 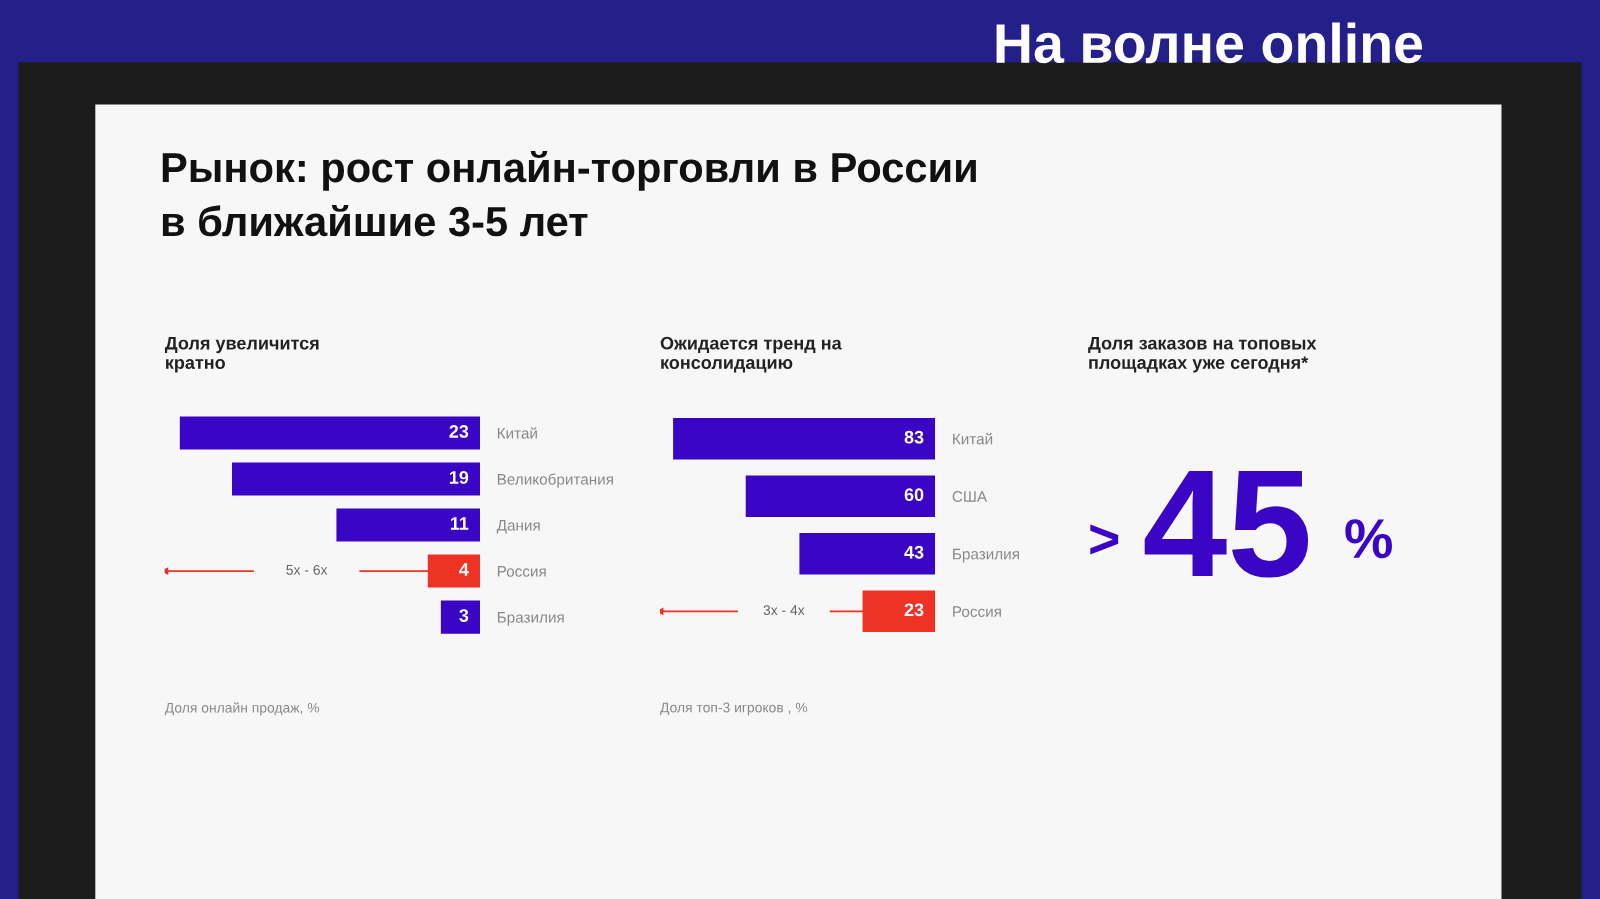 What do you see at coordinates (914, 552) in the screenshot?
I see `data-label: 43` at bounding box center [914, 552].